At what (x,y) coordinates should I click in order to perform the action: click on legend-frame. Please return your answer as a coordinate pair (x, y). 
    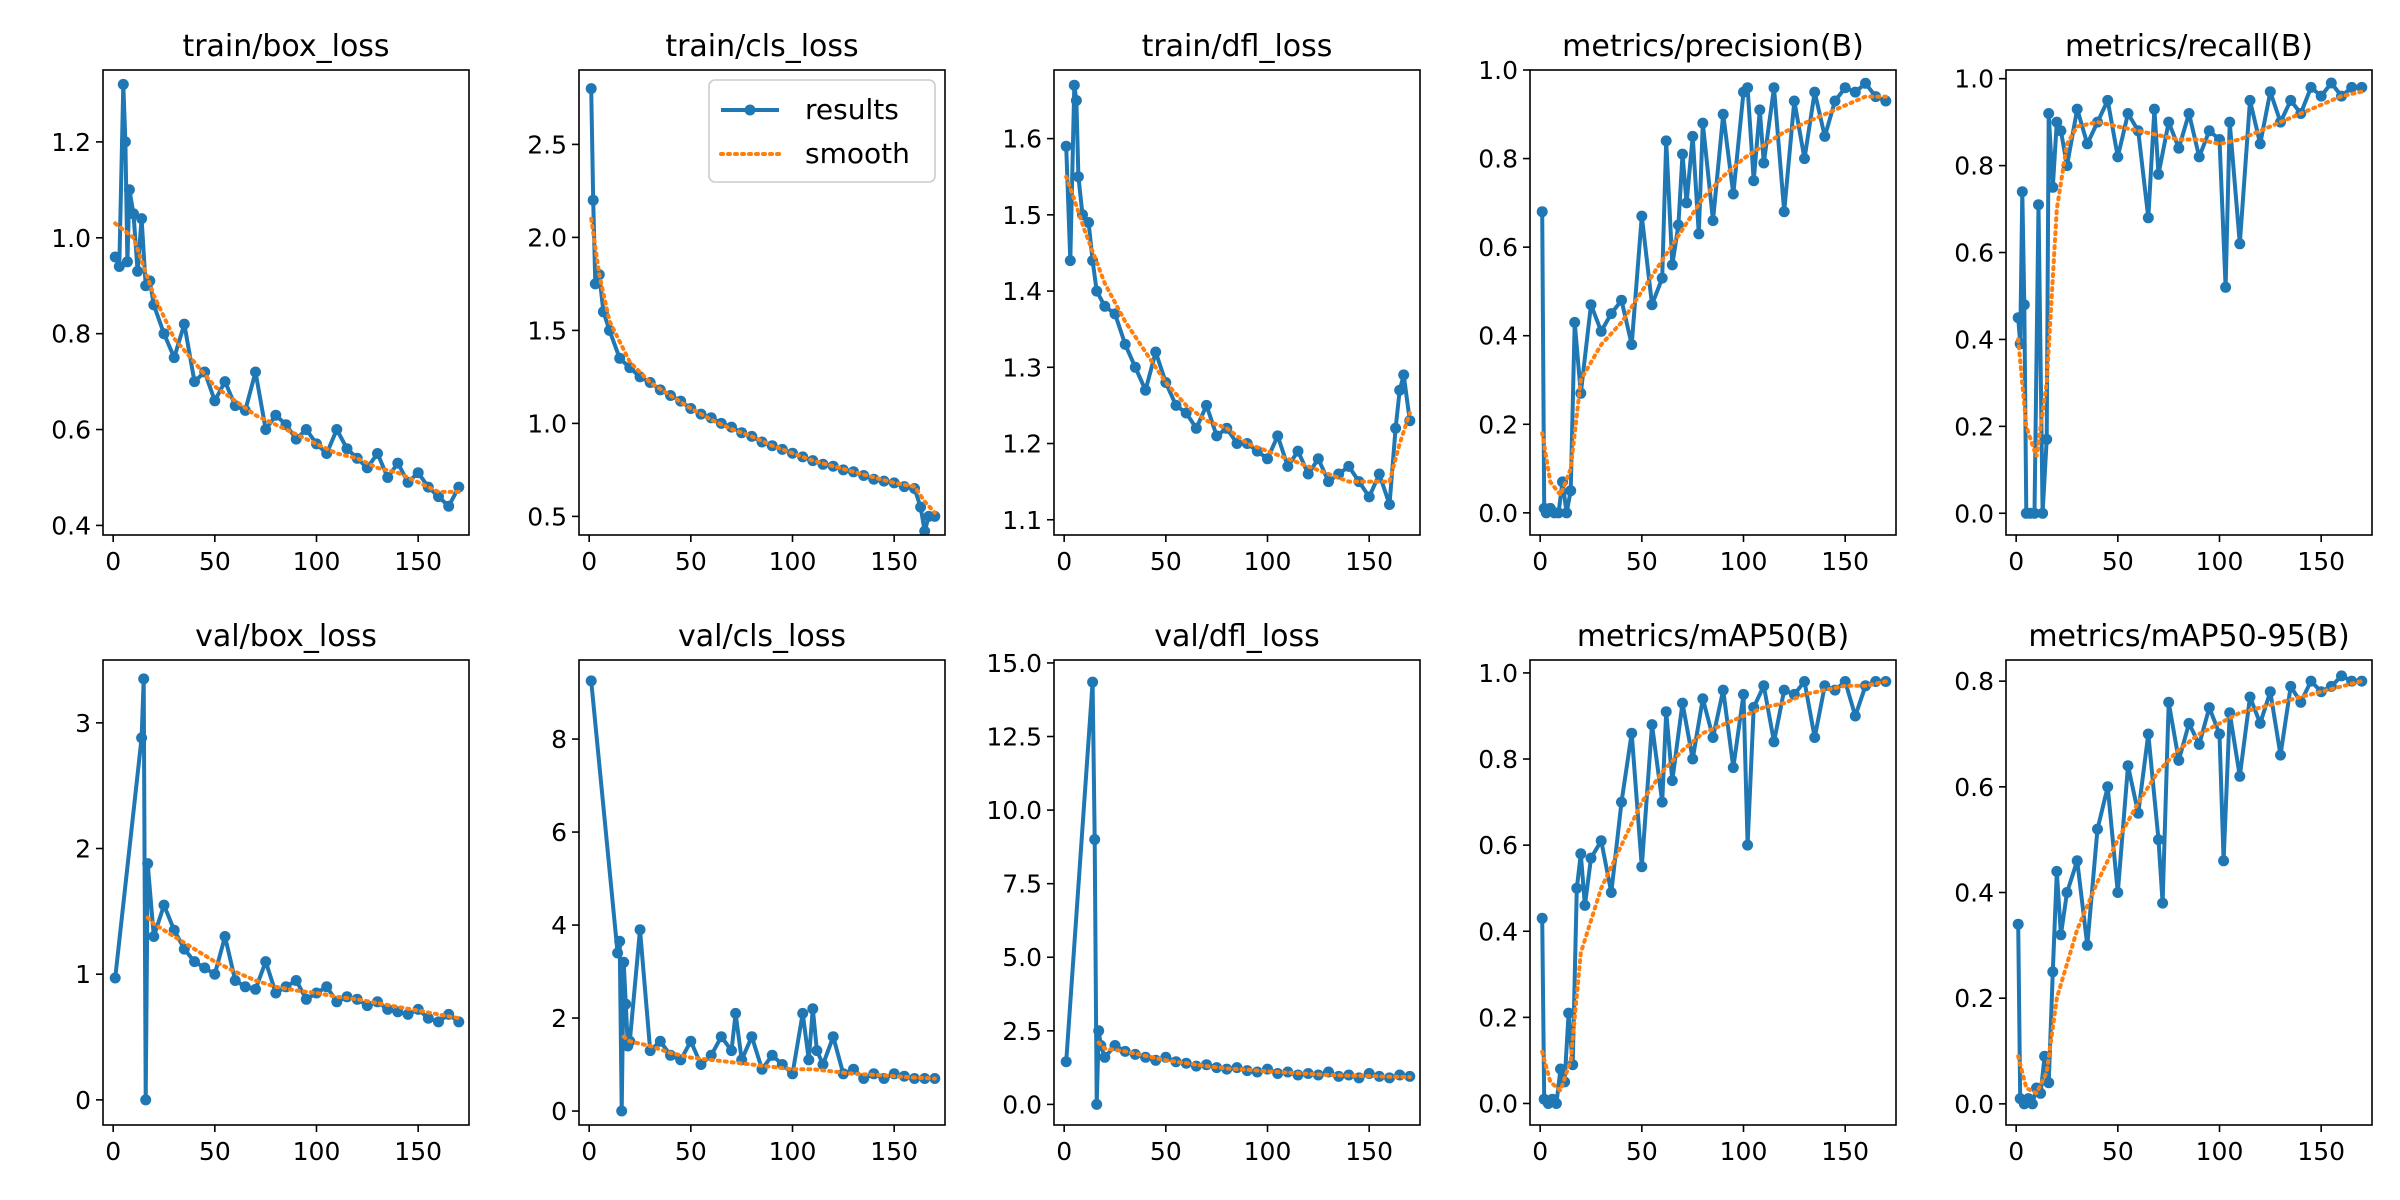
    Looking at the image, I should click on (822, 131).